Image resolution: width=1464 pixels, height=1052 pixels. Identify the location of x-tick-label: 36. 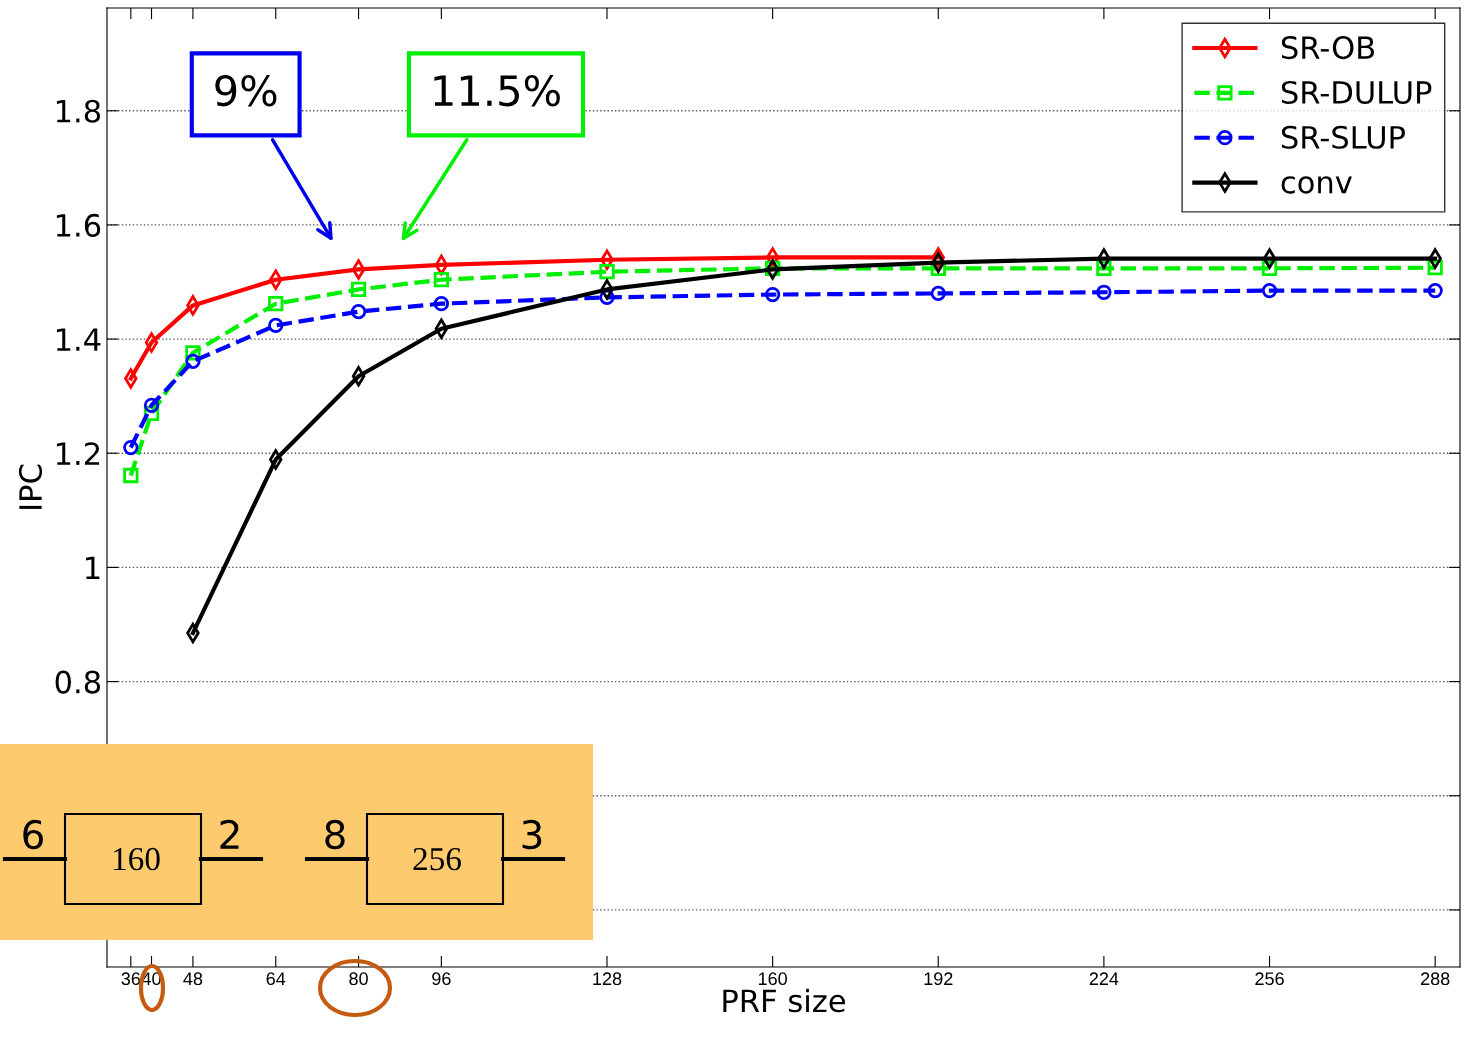
(131, 979).